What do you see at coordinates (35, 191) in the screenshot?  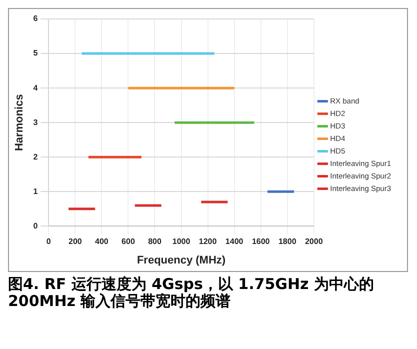 I see `y-tick-label: 1` at bounding box center [35, 191].